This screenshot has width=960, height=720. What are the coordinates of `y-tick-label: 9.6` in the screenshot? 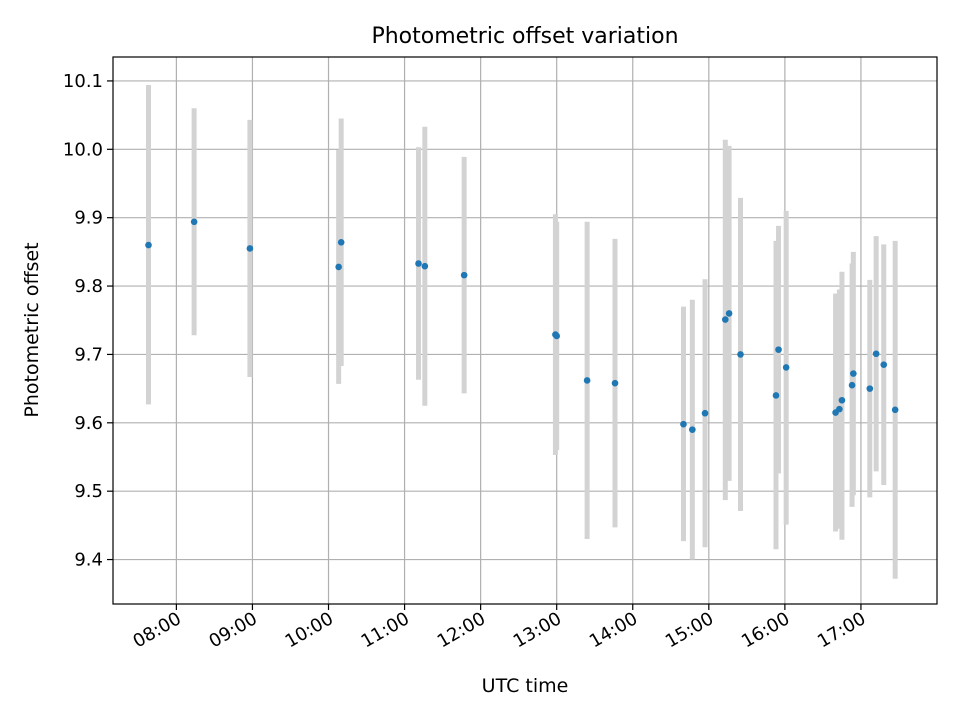 It's located at (88, 423).